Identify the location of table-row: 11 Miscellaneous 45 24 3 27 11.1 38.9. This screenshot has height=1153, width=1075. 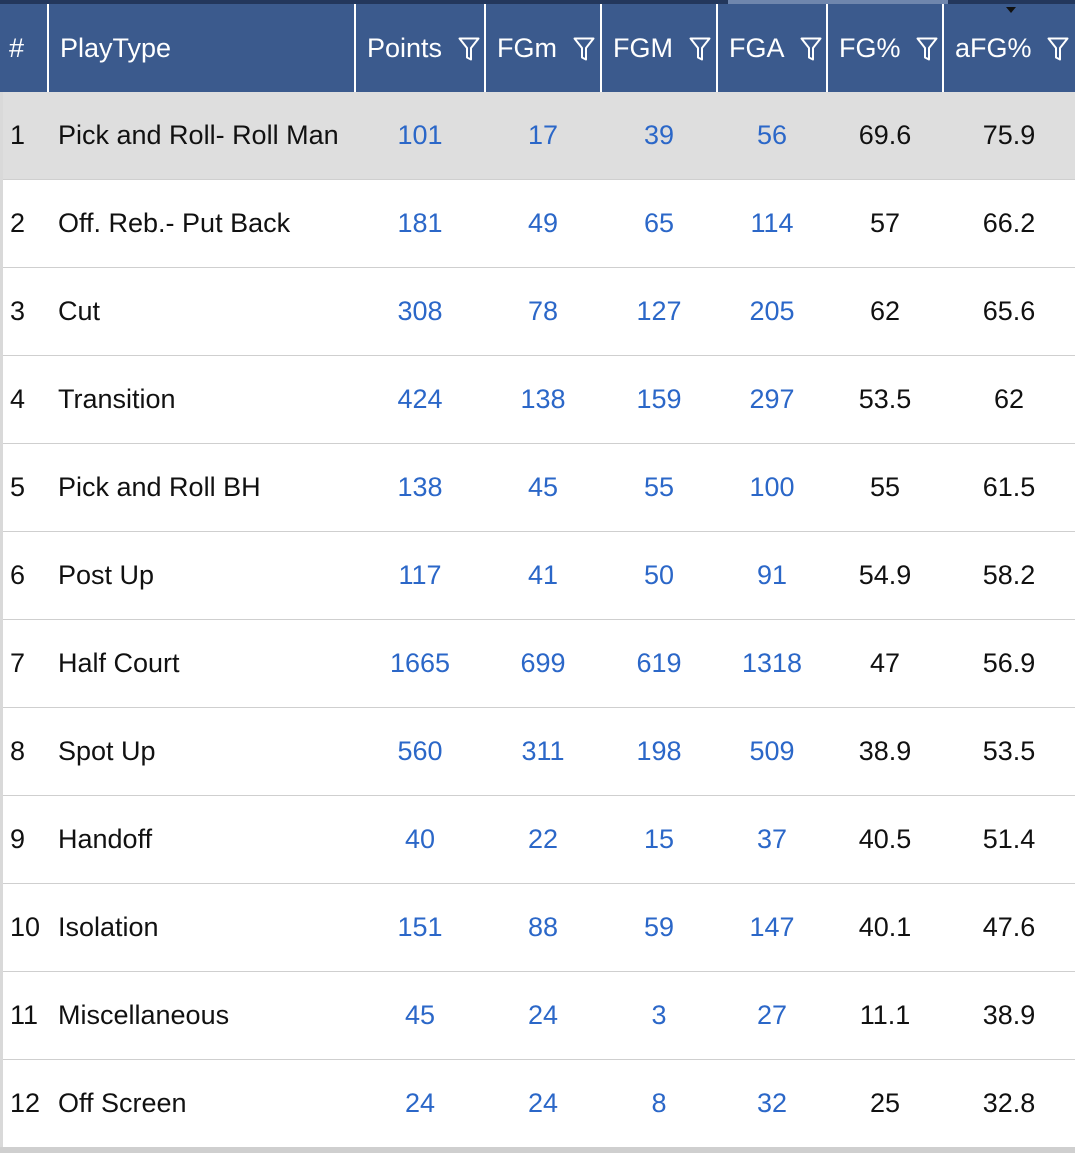
(537, 1015).